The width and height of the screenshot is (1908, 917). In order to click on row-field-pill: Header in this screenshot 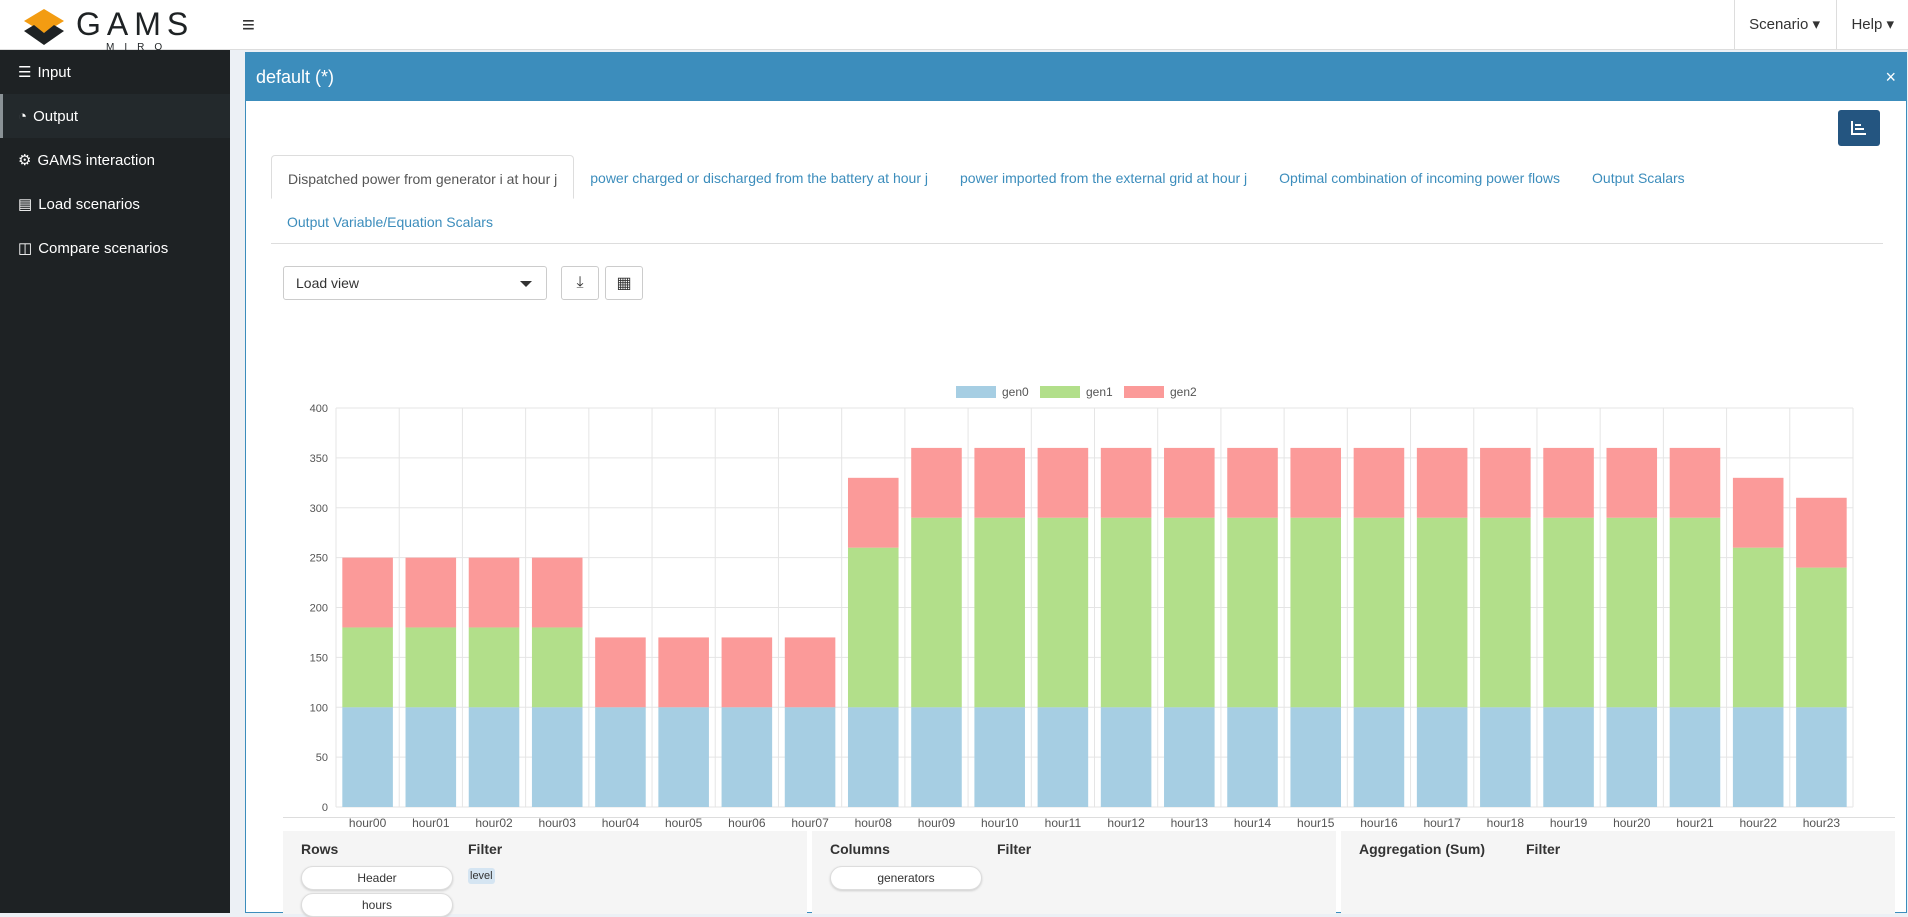, I will do `click(377, 878)`.